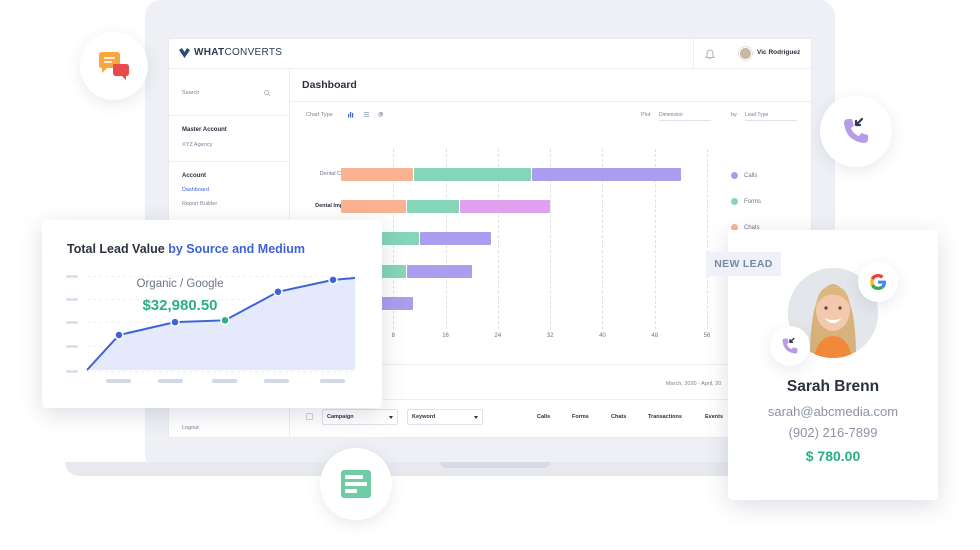  I want to click on column-header-chats: Chats, so click(619, 417).